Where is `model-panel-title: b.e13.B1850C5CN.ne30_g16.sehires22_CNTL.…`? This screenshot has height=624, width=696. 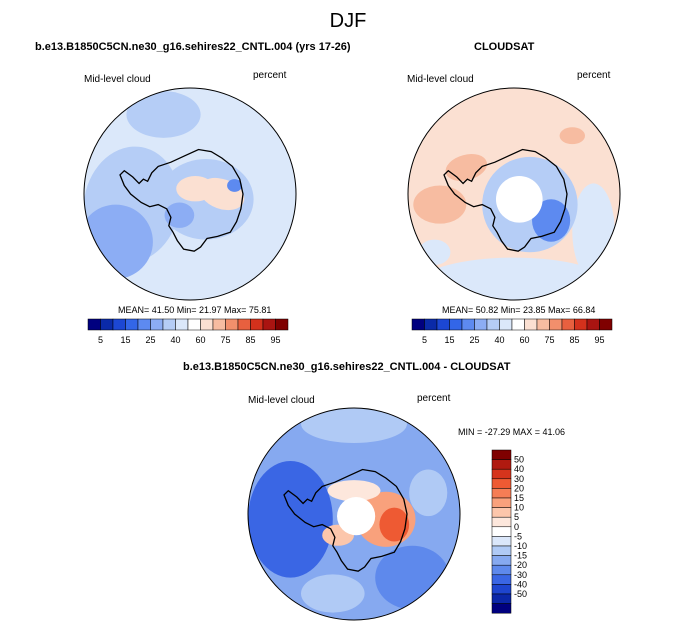 model-panel-title: b.e13.B1850C5CN.ne30_g16.sehires22_CNTL.… is located at coordinates (193, 47).